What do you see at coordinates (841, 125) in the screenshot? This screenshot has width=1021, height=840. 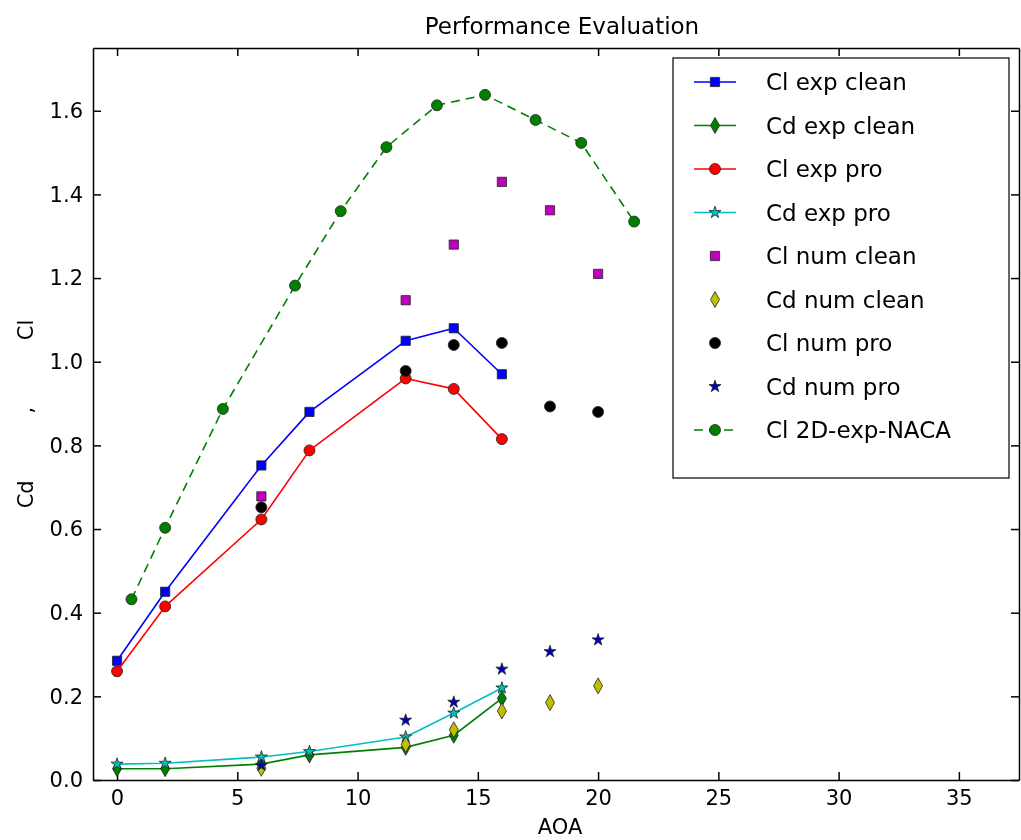 I see `legend-label: Cd exp clean` at bounding box center [841, 125].